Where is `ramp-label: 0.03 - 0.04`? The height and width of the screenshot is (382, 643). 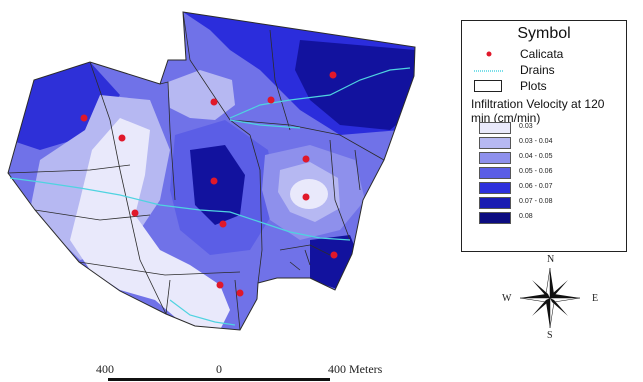 ramp-label: 0.03 - 0.04 is located at coordinates (536, 141).